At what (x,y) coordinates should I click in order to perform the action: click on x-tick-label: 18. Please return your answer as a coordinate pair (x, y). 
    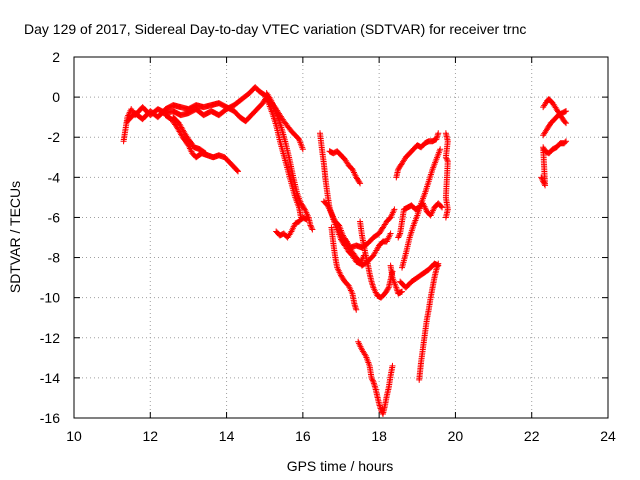
    Looking at the image, I should click on (379, 436).